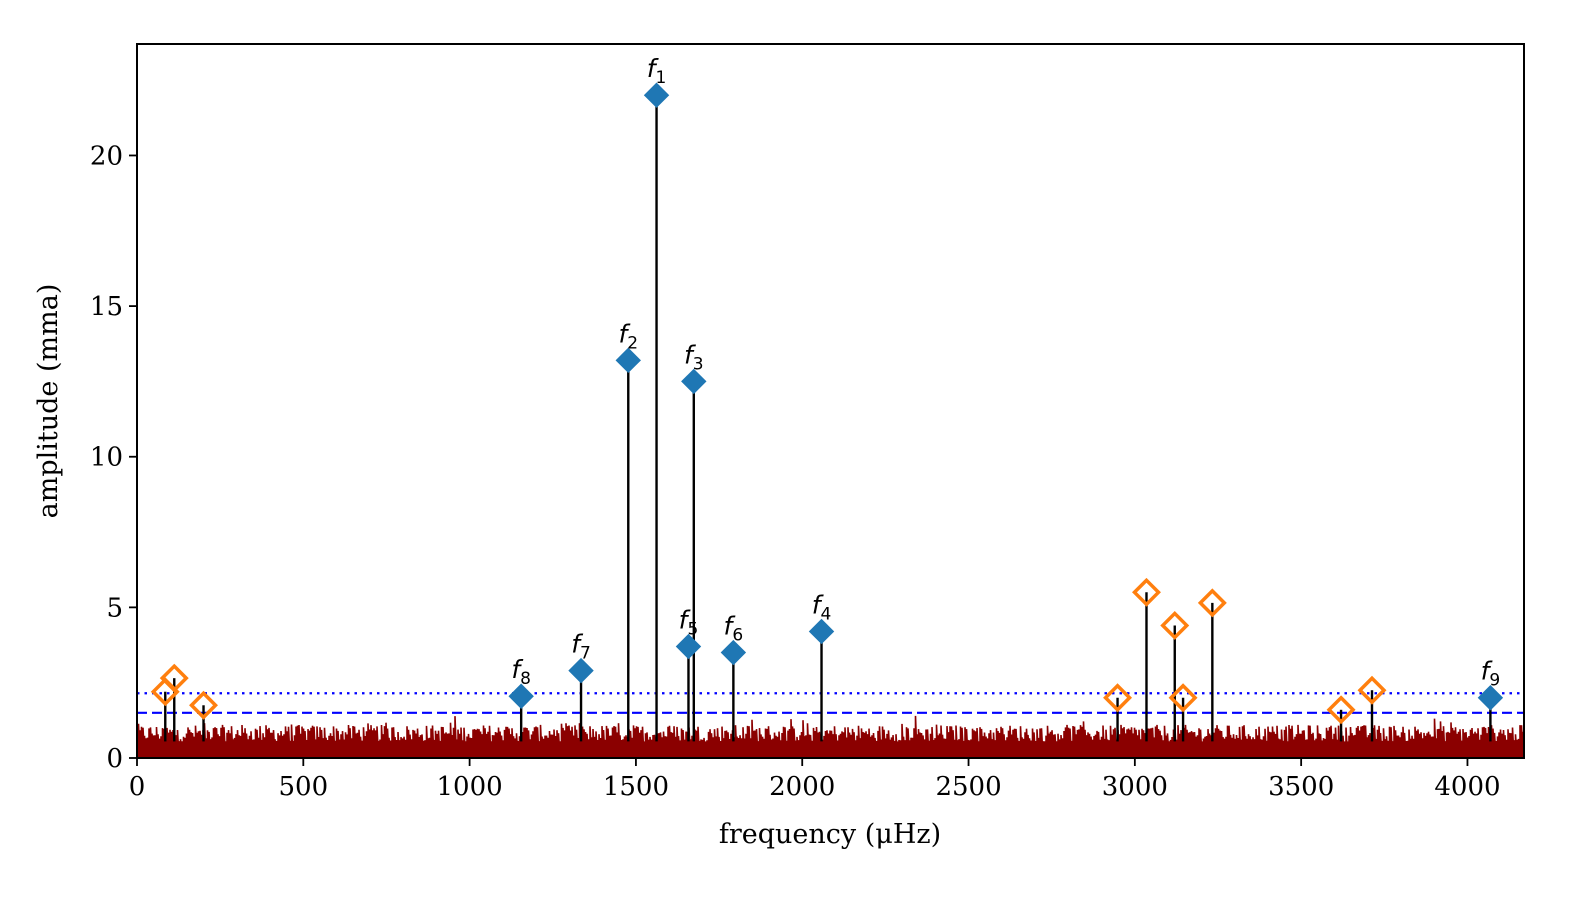  I want to click on mode-marker-f2, so click(628, 360).